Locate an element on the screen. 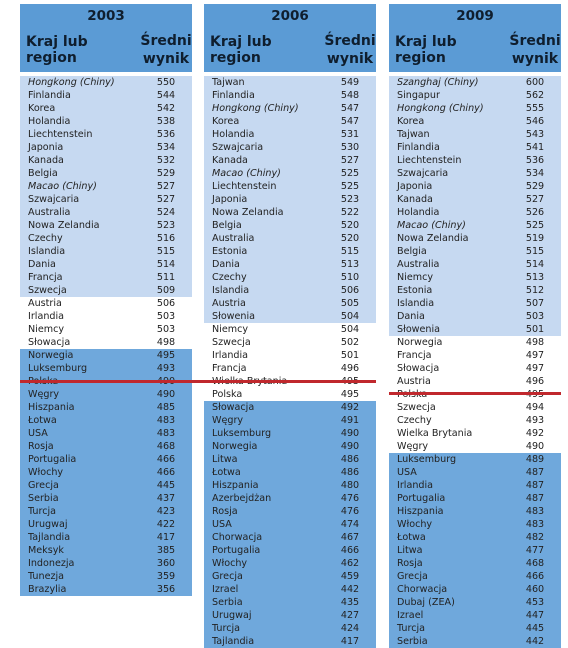 This screenshot has width=568, height=648. table-row: Słowacja 497 is located at coordinates (475, 368).